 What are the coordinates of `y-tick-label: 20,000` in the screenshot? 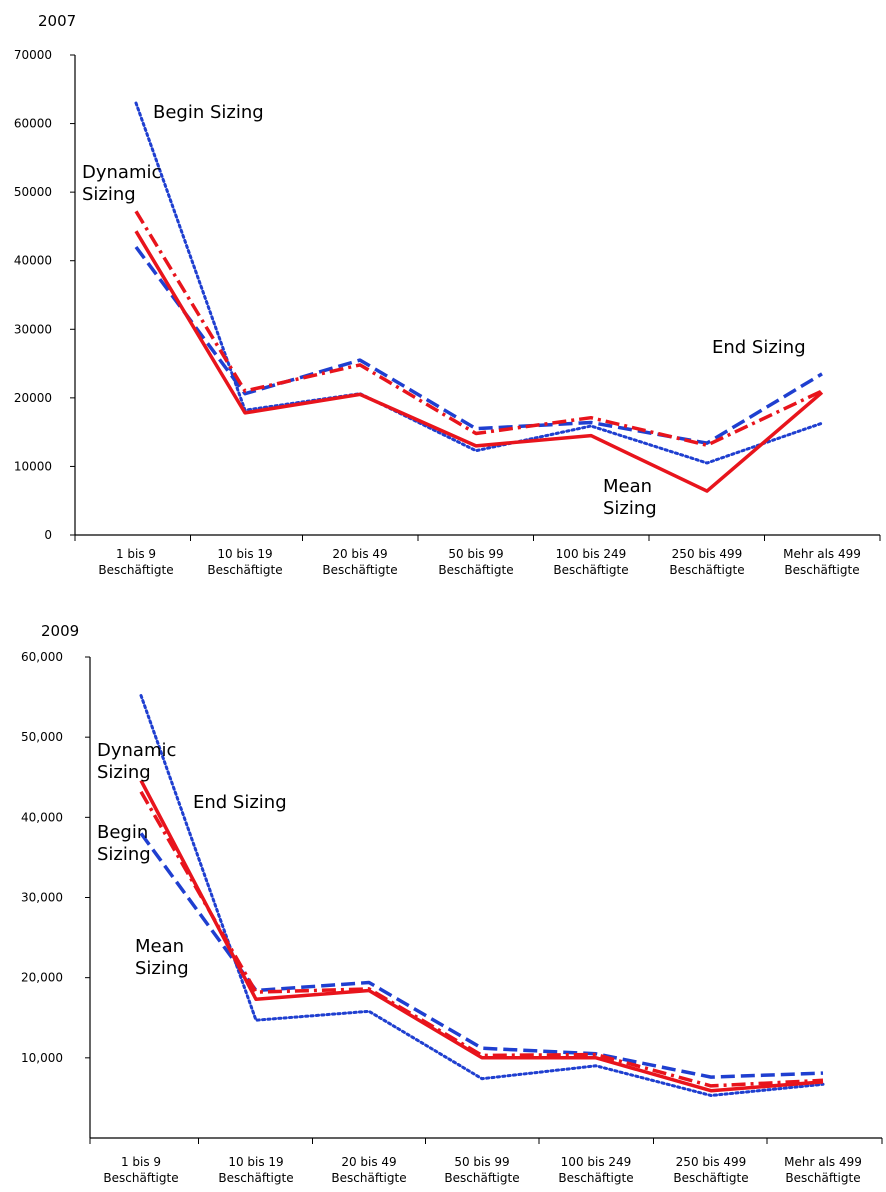 It's located at (42, 978).